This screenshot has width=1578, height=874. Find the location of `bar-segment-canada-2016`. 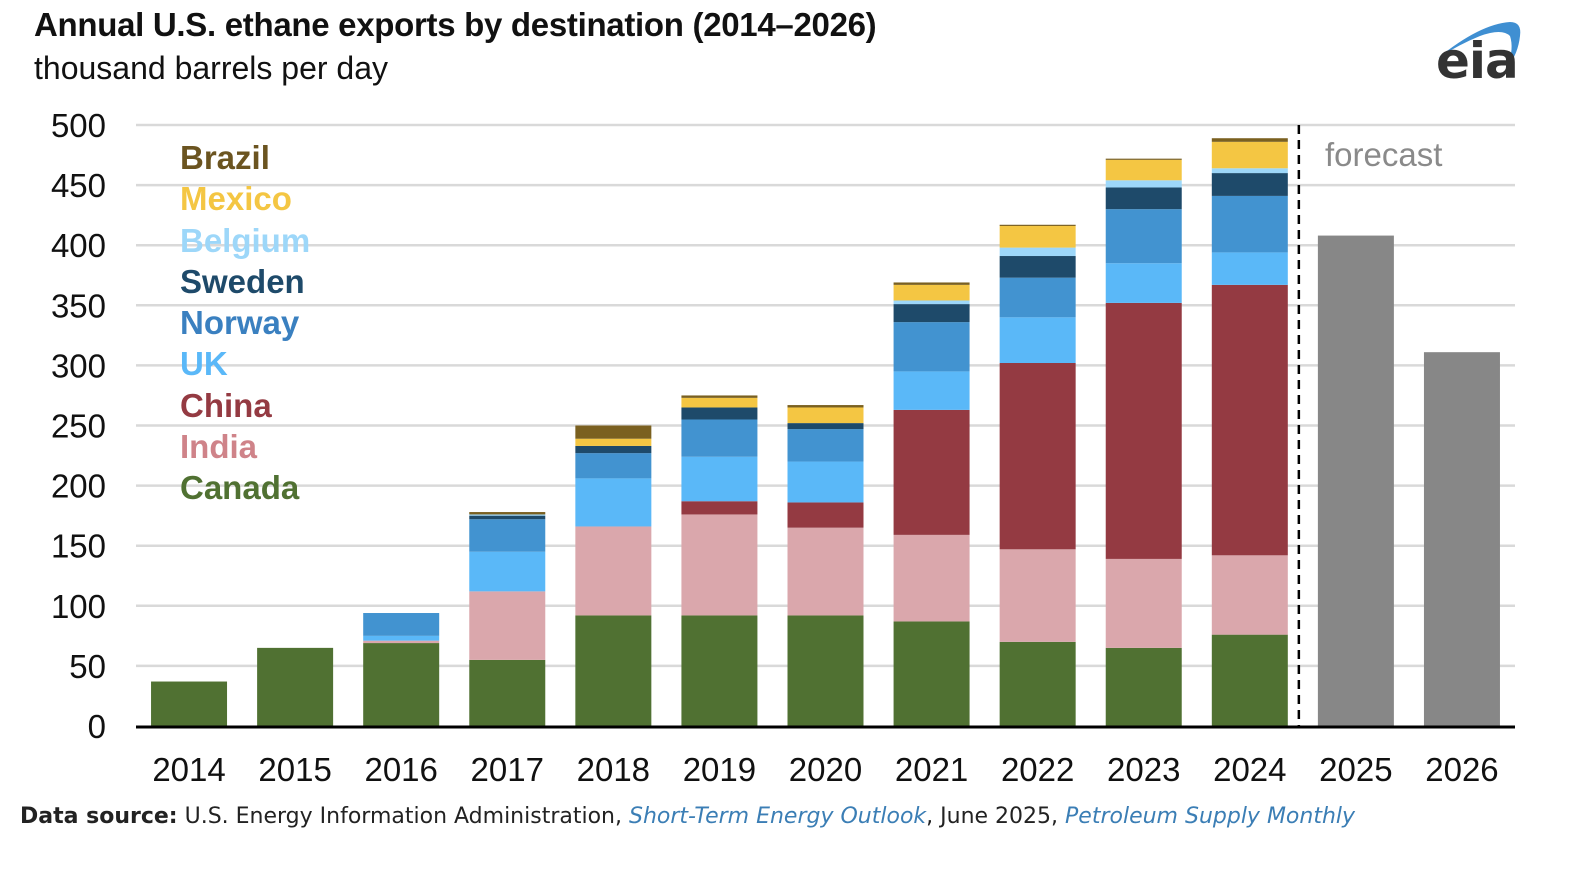

bar-segment-canada-2016 is located at coordinates (401, 684).